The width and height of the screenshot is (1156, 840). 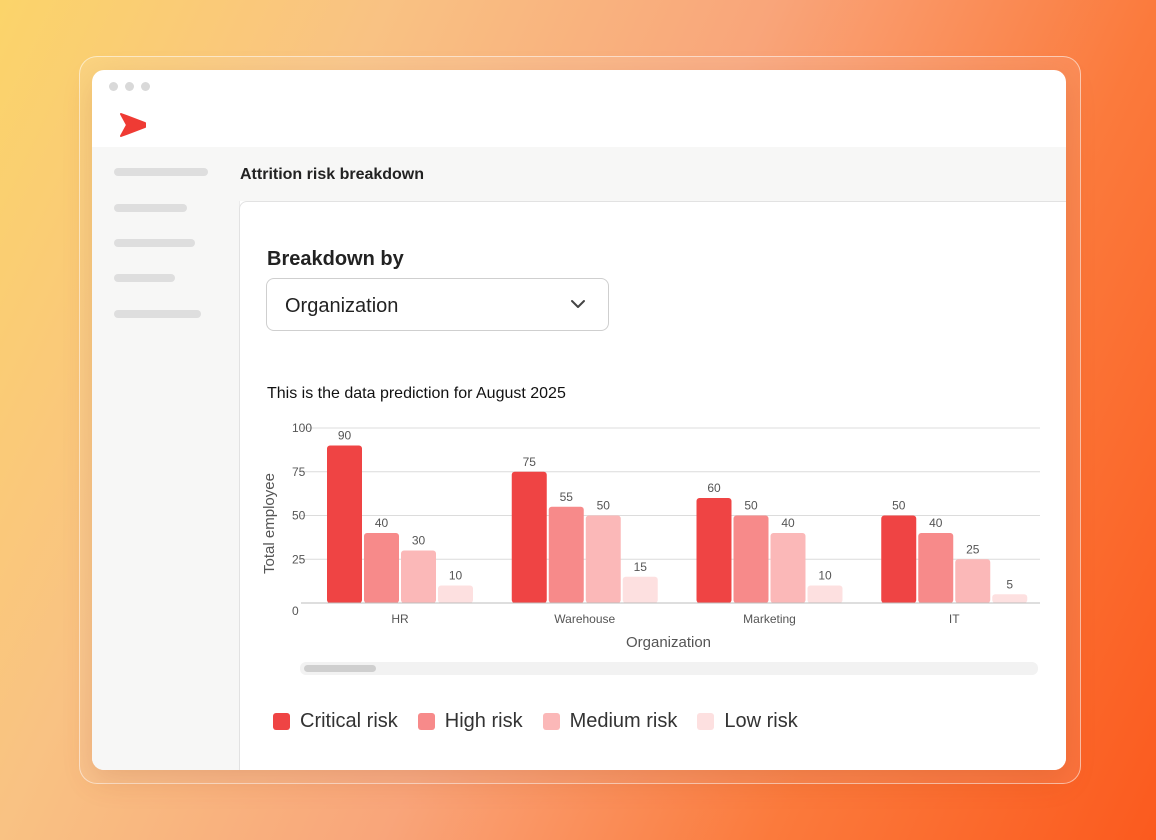 I want to click on legend-label: Low risk, so click(x=761, y=721).